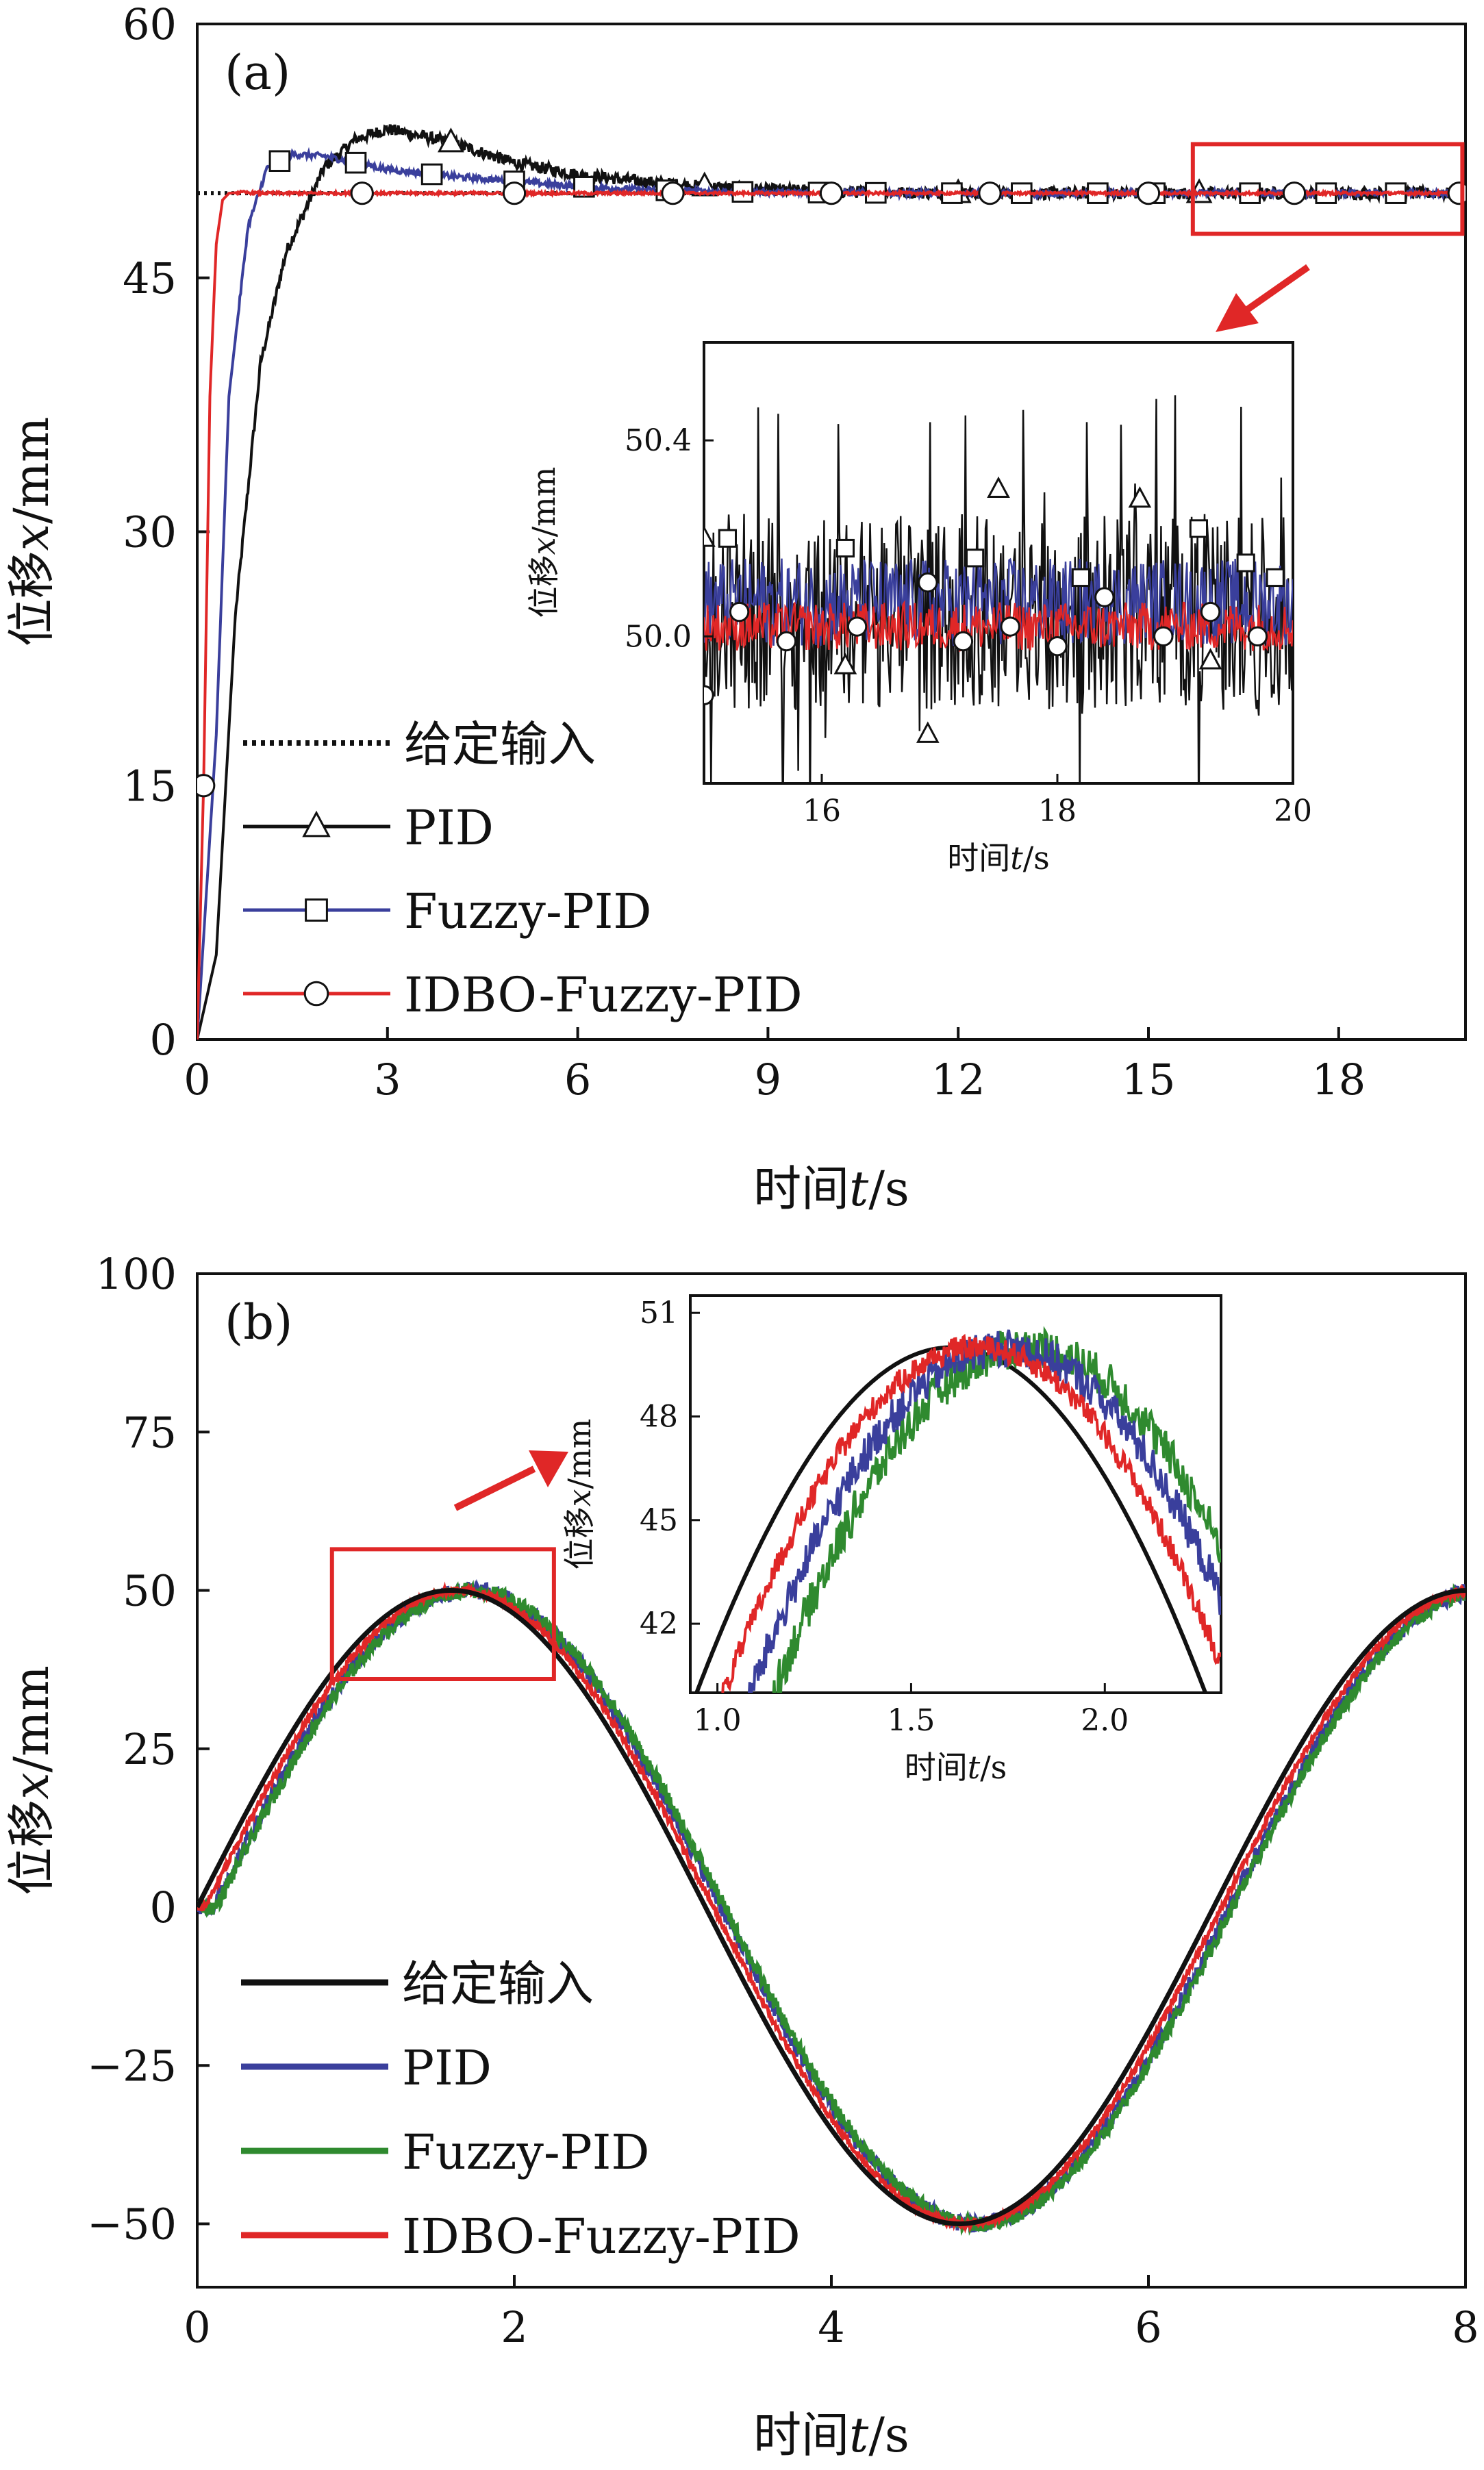  I want to click on inset-chart: 16 18 20 50.0 50.4 时间t/s 位移x/mm, so click(918, 609).